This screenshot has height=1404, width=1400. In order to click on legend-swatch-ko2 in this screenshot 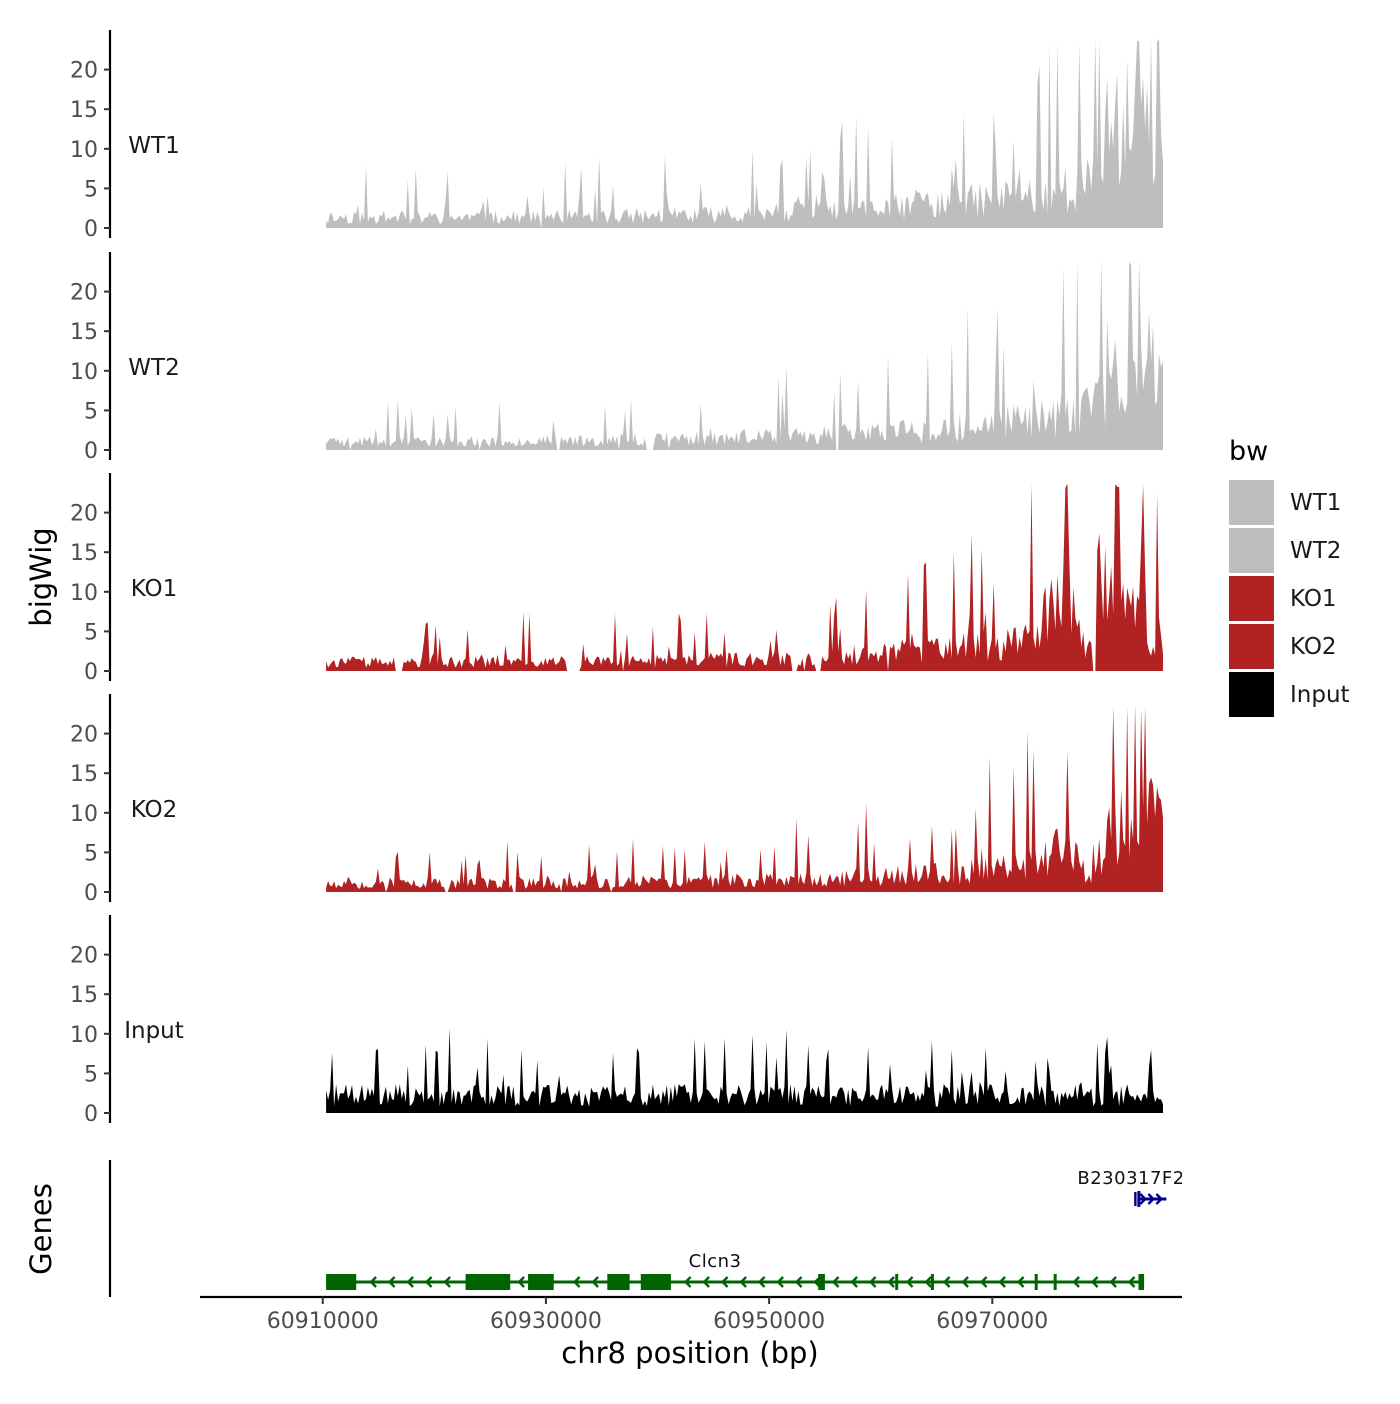, I will do `click(1251, 646)`.